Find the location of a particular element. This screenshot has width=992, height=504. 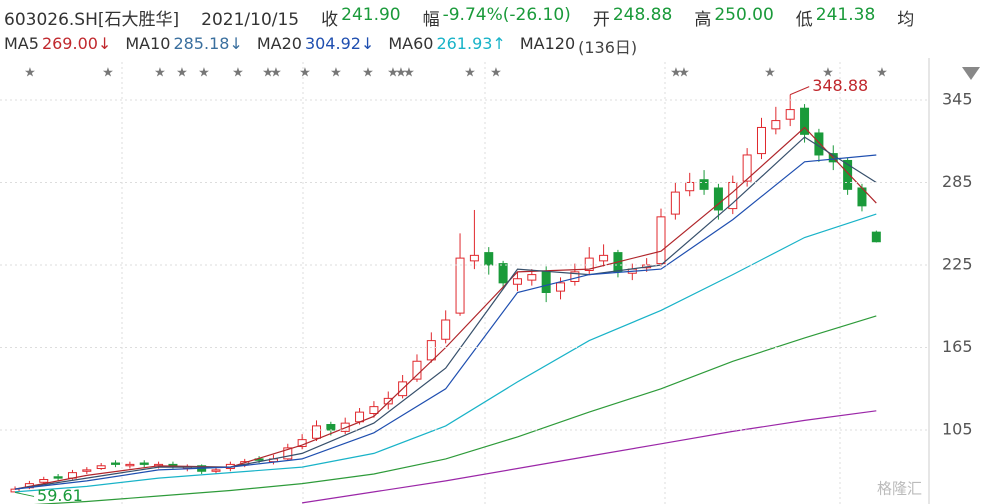

ma-legend: MA60 261.93↑ is located at coordinates (447, 43).